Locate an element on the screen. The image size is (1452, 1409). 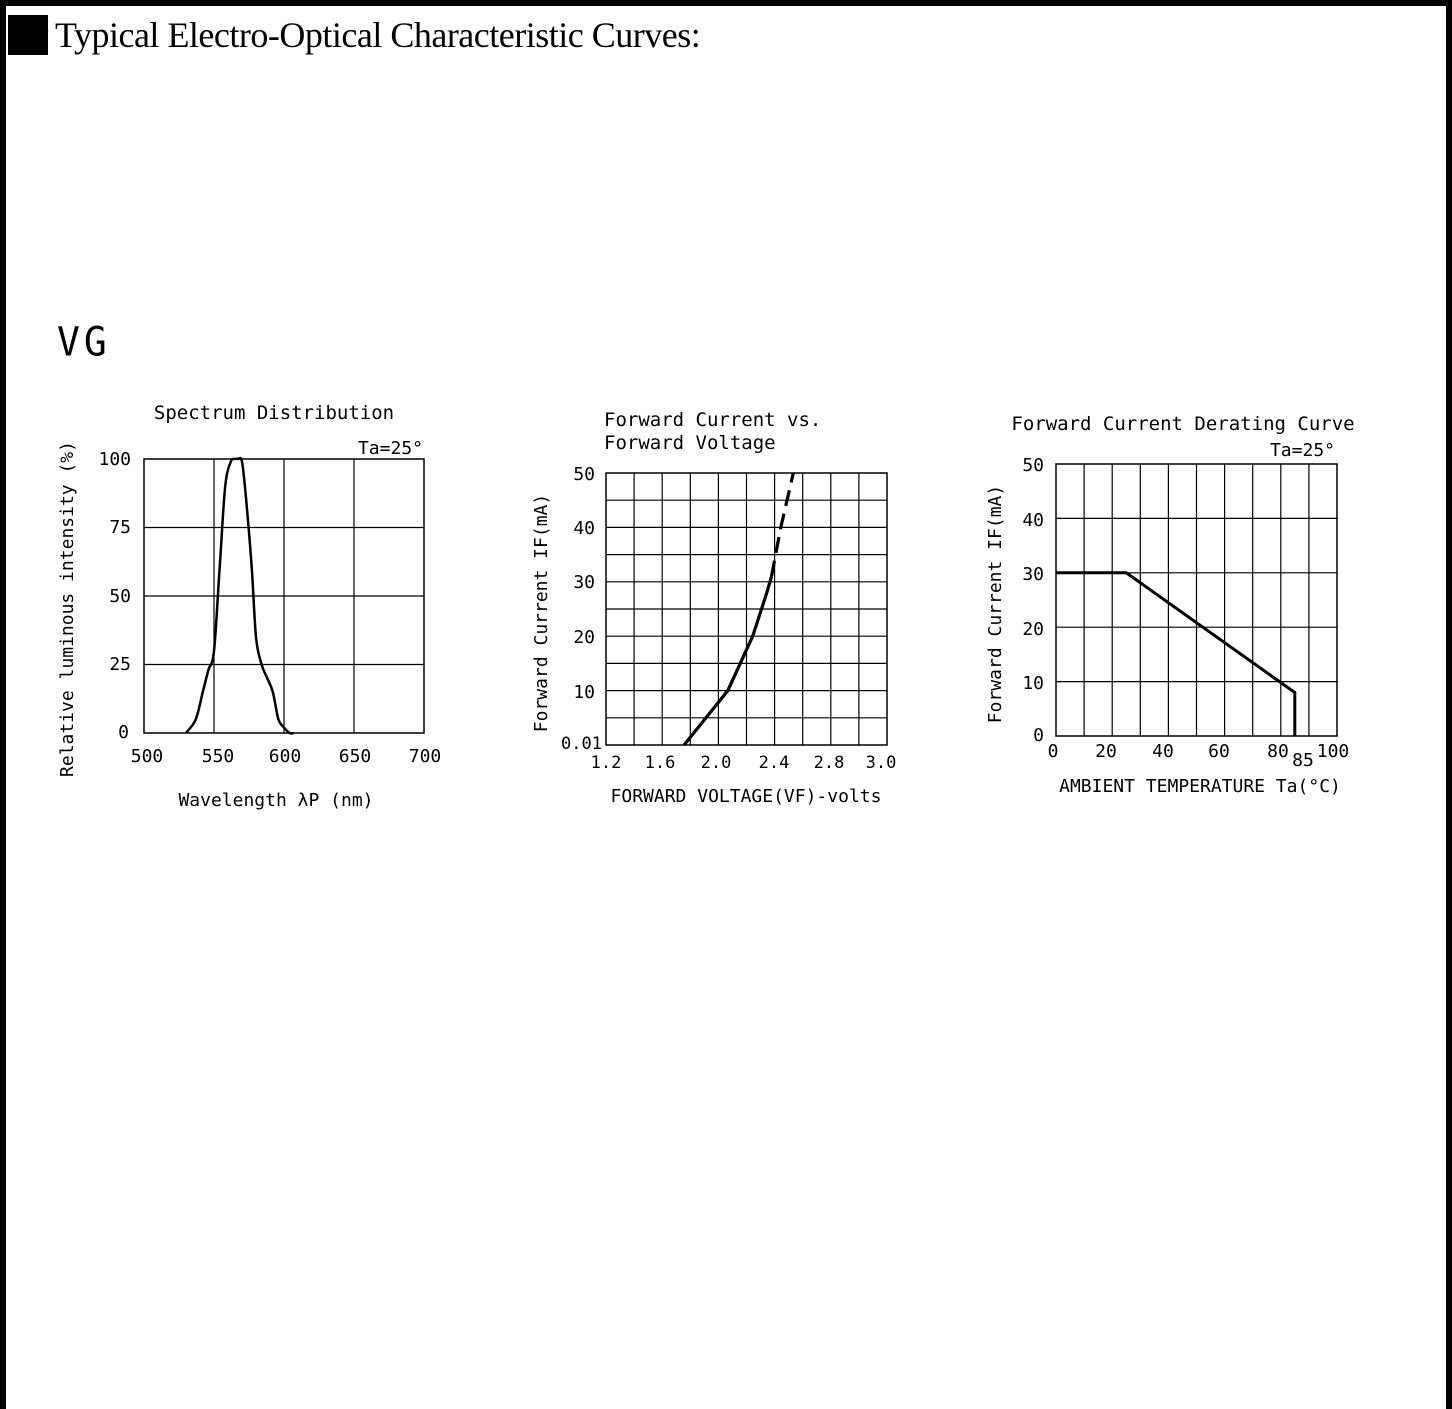
spectrum-xlabel: Wavelength λP (nm) is located at coordinates (275, 800).